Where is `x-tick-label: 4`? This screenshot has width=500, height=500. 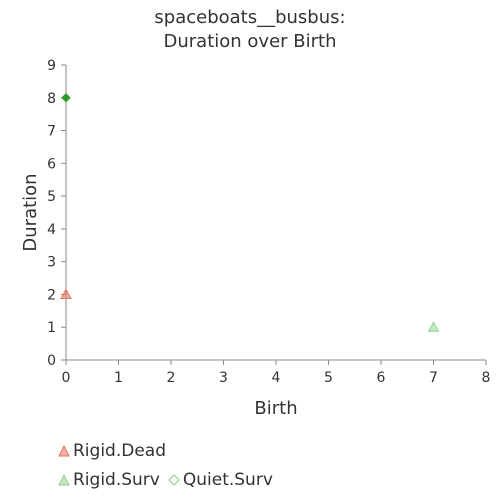
x-tick-label: 4 is located at coordinates (276, 378).